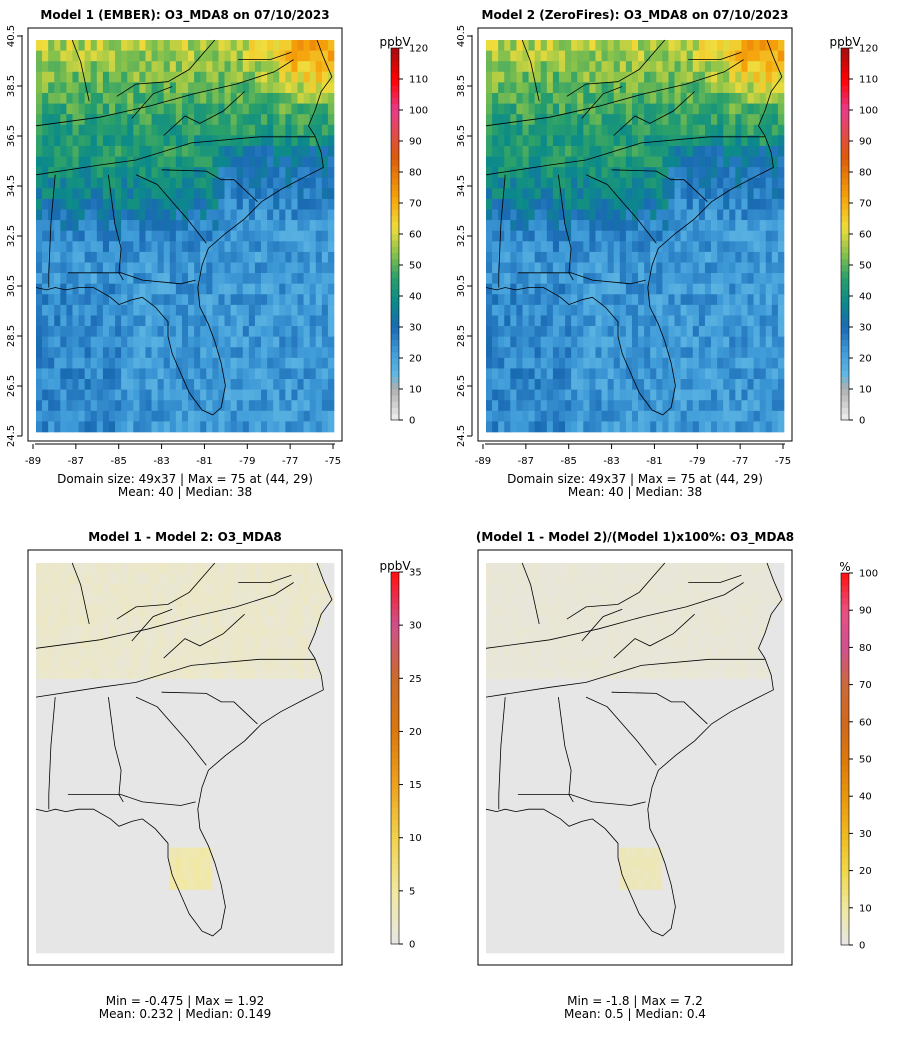  Describe the element at coordinates (845, 82) in the screenshot. I see `legend-swatch` at that location.